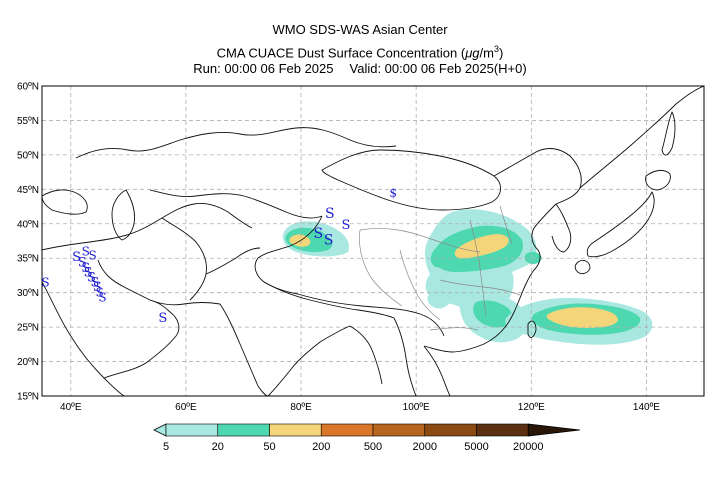  What do you see at coordinates (486, 53) in the screenshot?
I see `unit-rest: /m` at bounding box center [486, 53].